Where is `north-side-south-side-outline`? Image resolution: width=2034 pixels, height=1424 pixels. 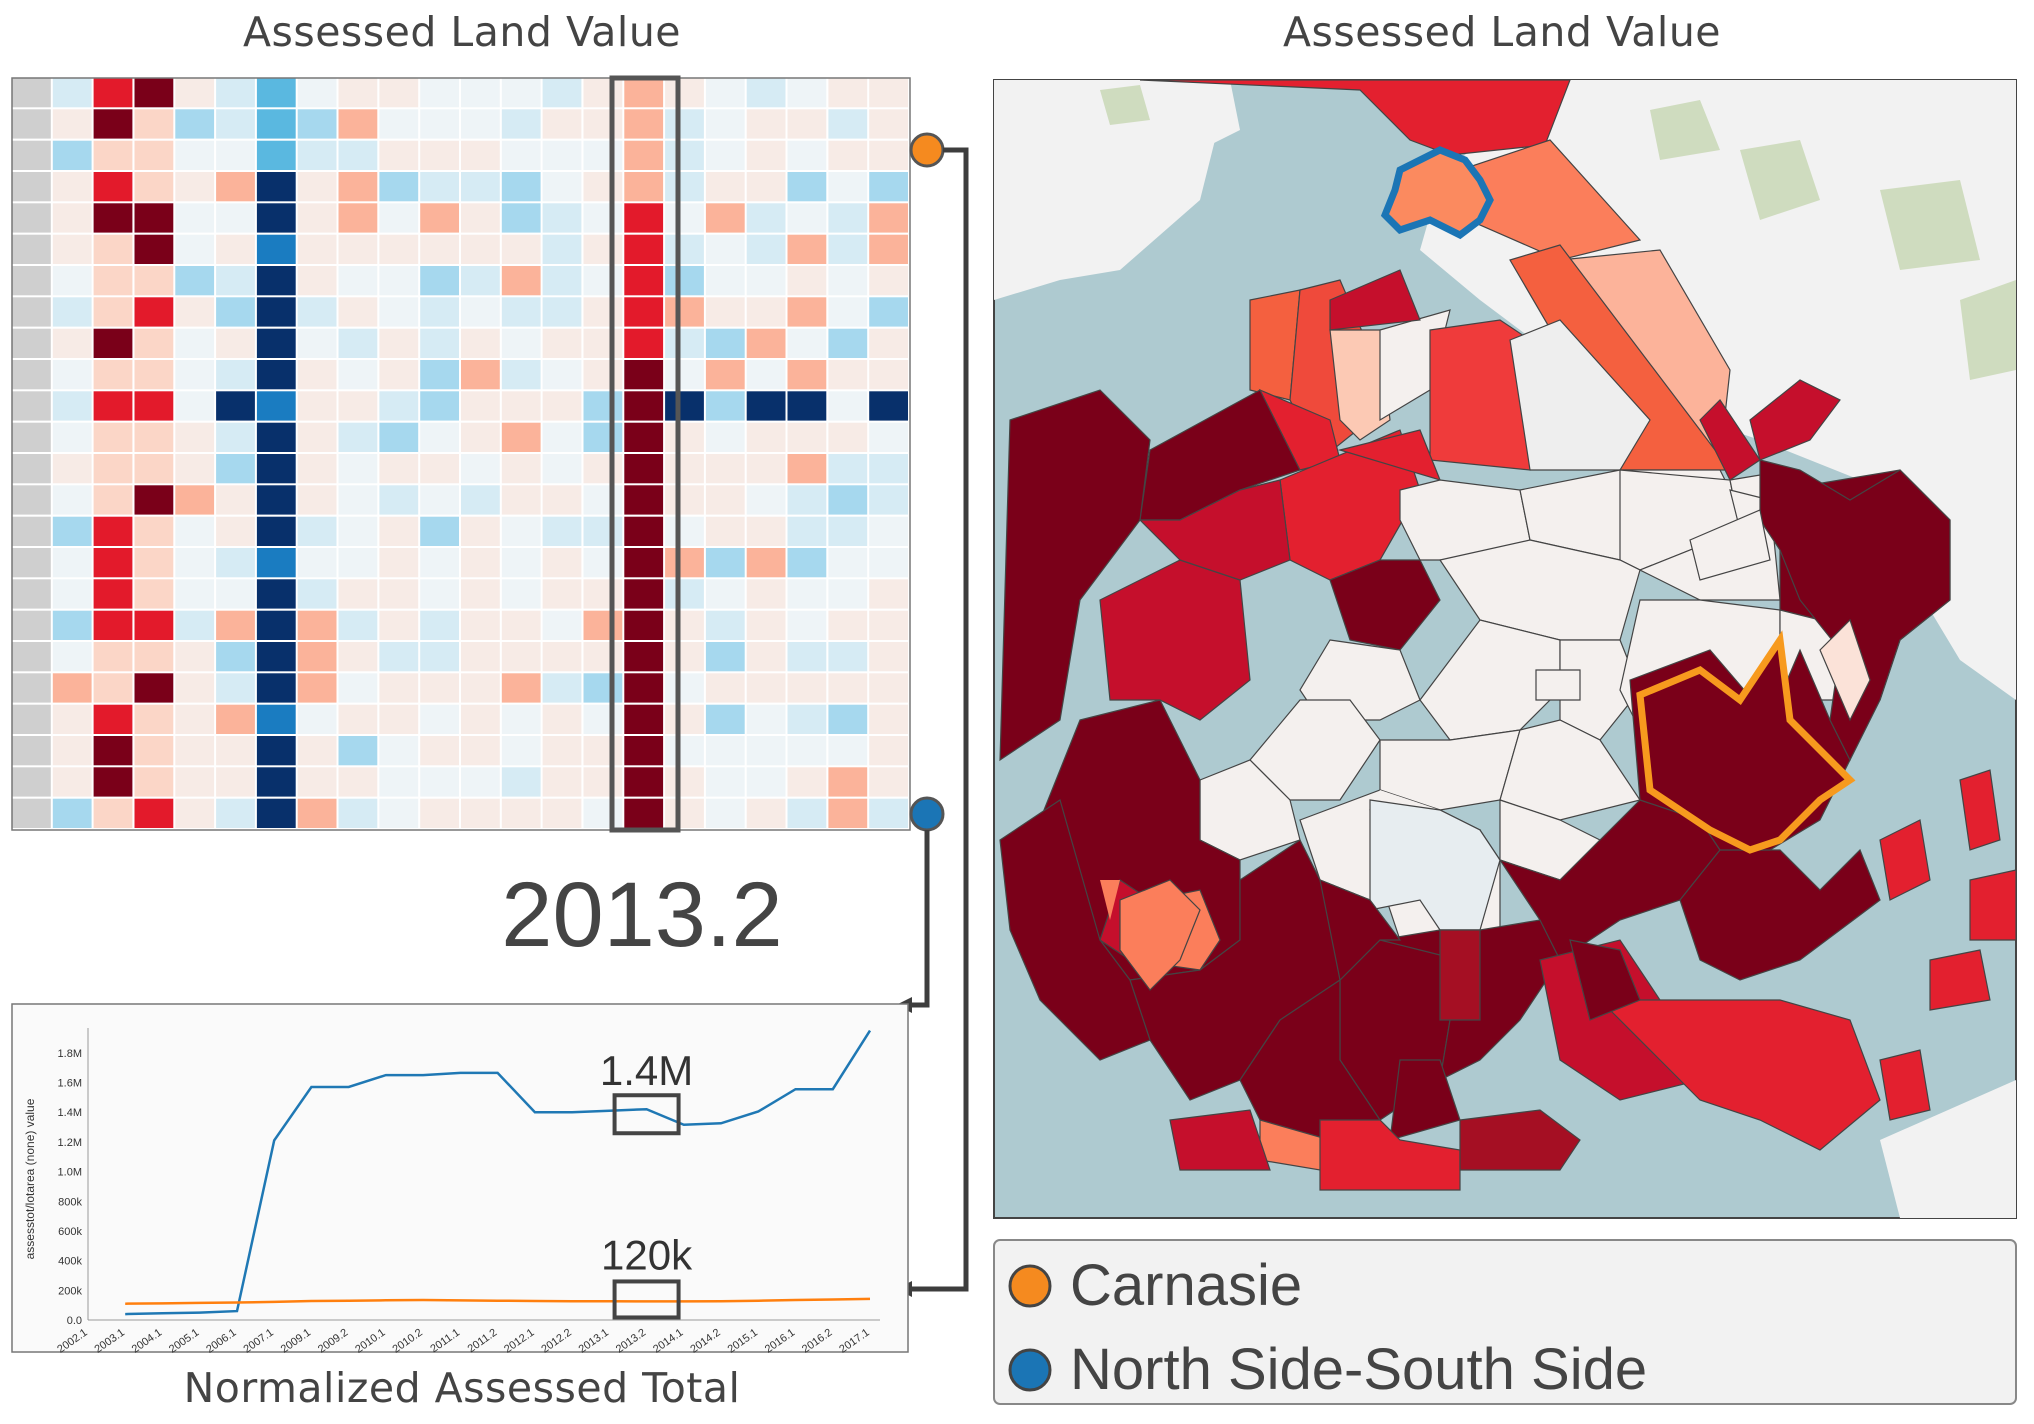 north-side-south-side-outline is located at coordinates (1437, 193).